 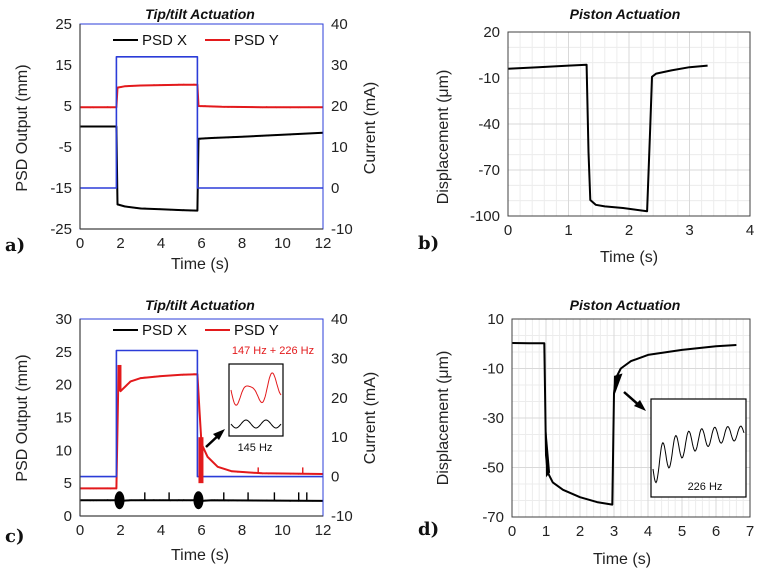 I want to click on panel-c-annotation-145hz: 145 Hz, so click(x=255, y=448).